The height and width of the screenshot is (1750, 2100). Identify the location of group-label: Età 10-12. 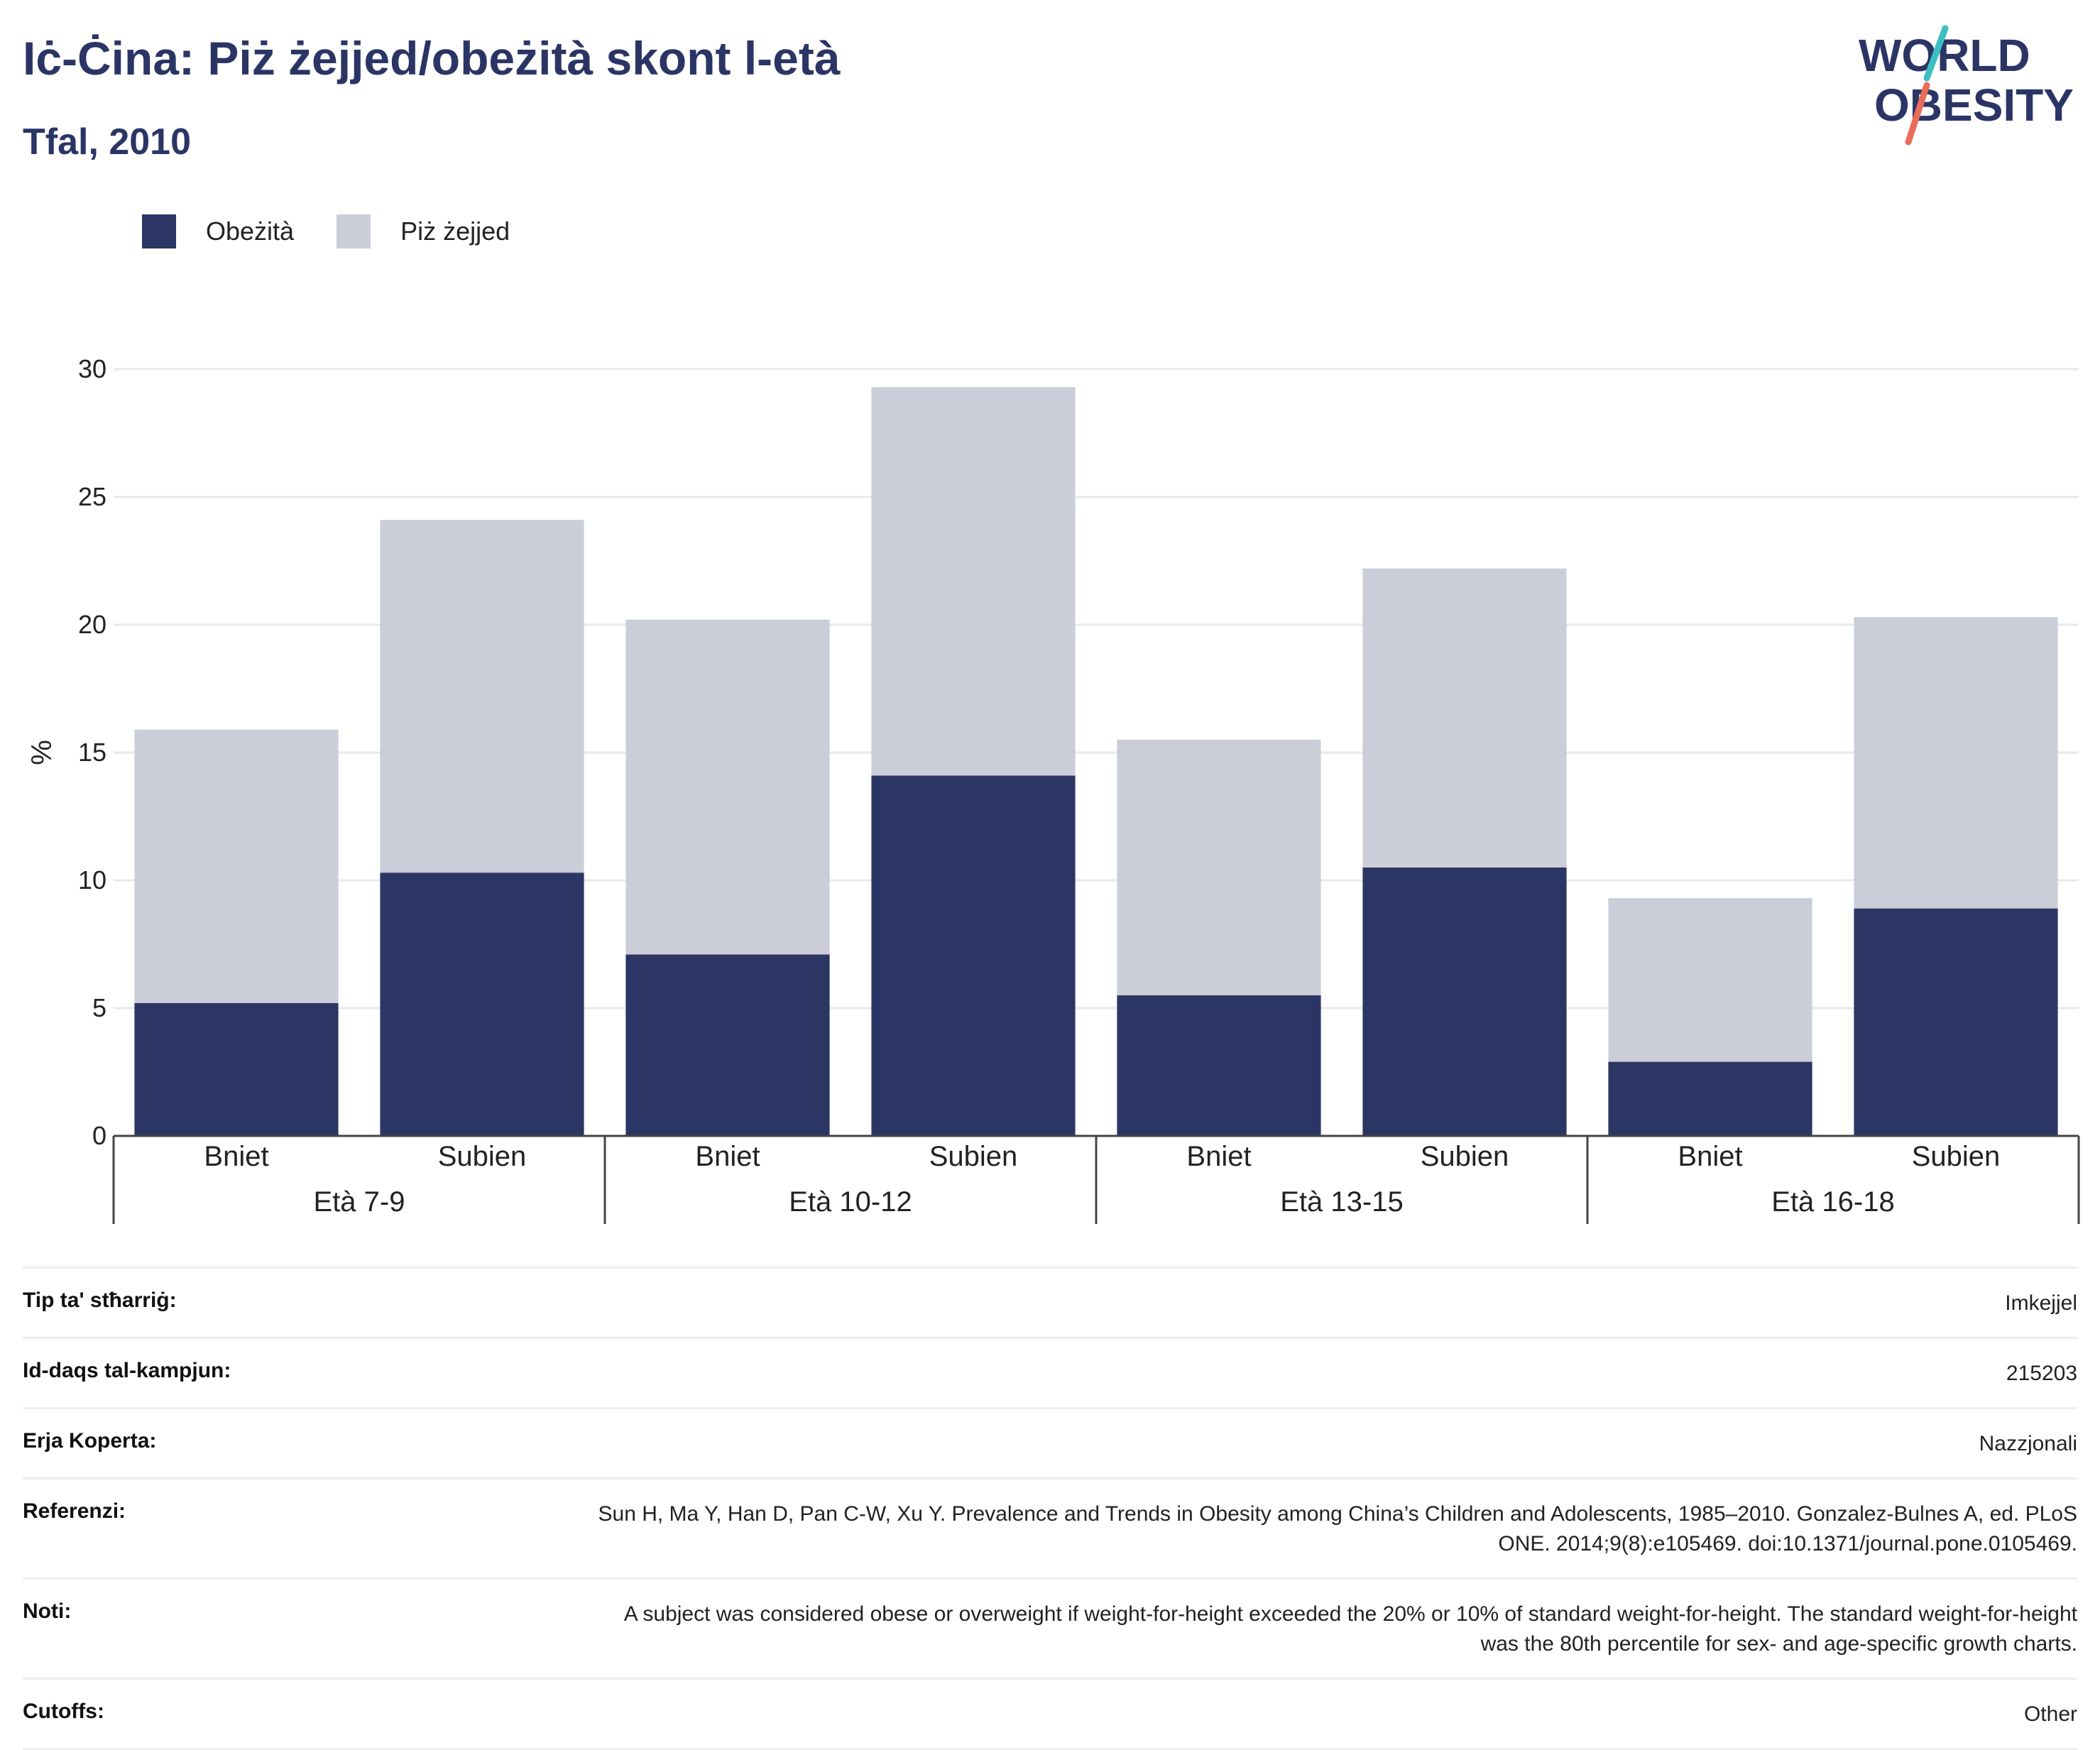
(850, 1202).